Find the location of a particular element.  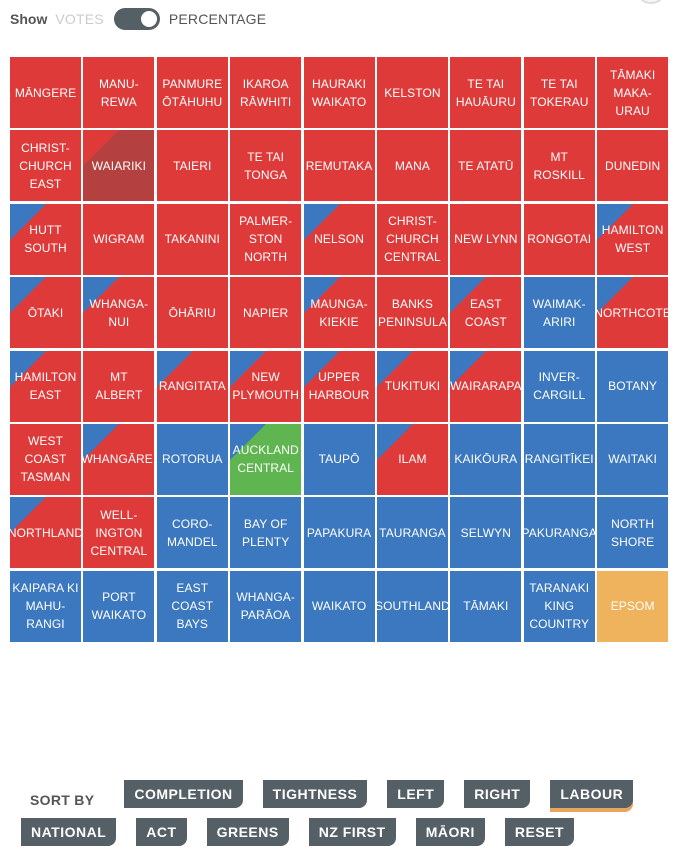

votes-option: VOTES is located at coordinates (79, 19).